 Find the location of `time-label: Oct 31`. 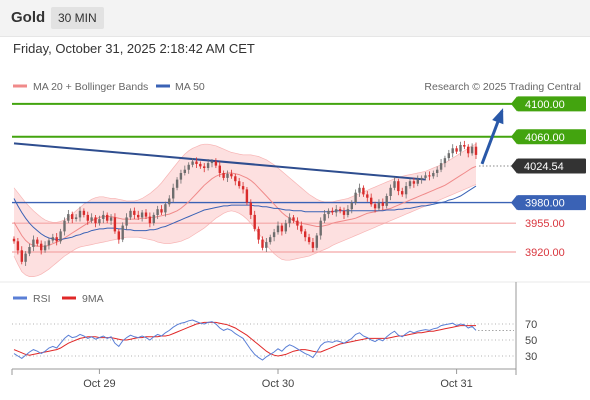

time-label: Oct 31 is located at coordinates (456, 384).